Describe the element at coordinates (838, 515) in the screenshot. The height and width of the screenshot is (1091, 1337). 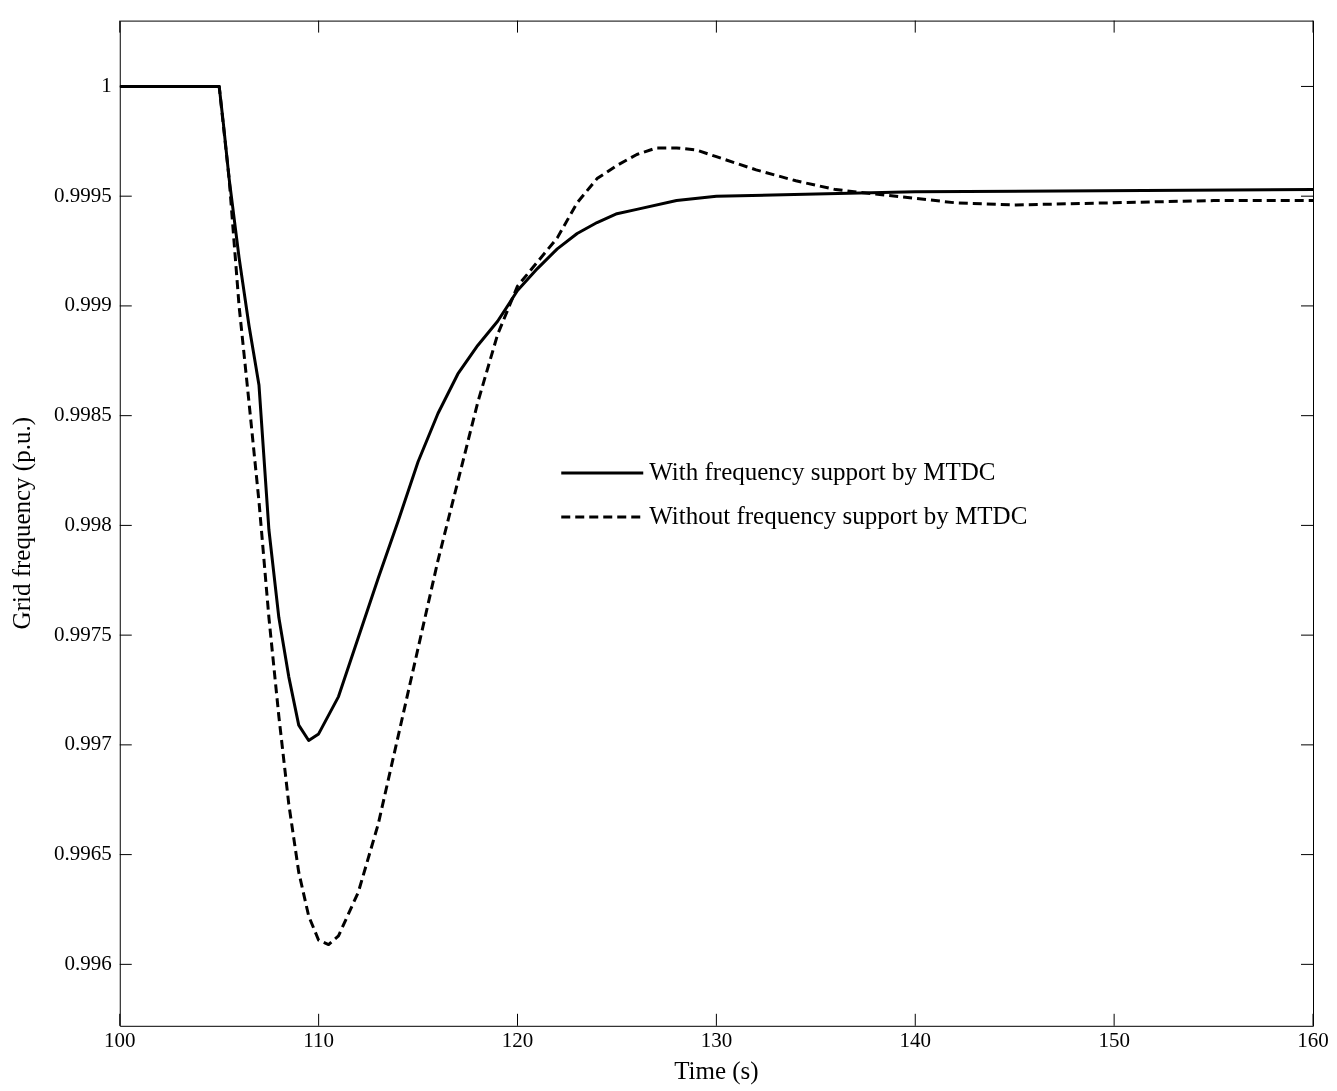
I see `legend-label: Without frequency support by MTDC` at that location.